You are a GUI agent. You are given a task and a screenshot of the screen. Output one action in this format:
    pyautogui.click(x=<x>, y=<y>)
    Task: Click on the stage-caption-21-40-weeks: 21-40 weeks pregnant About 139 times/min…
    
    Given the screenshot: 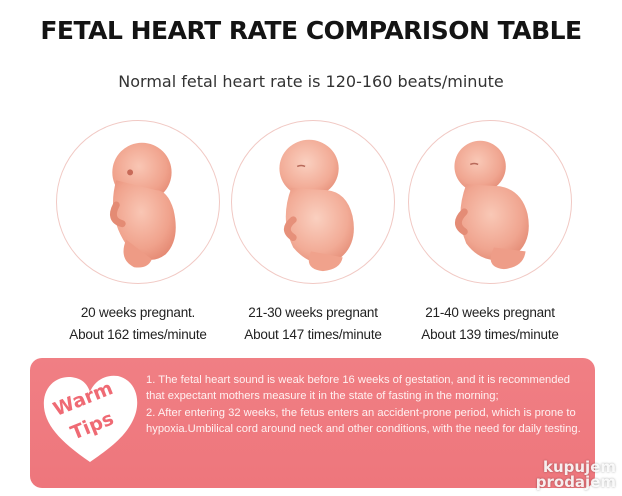 What is the action you would take?
    pyautogui.click(x=490, y=324)
    